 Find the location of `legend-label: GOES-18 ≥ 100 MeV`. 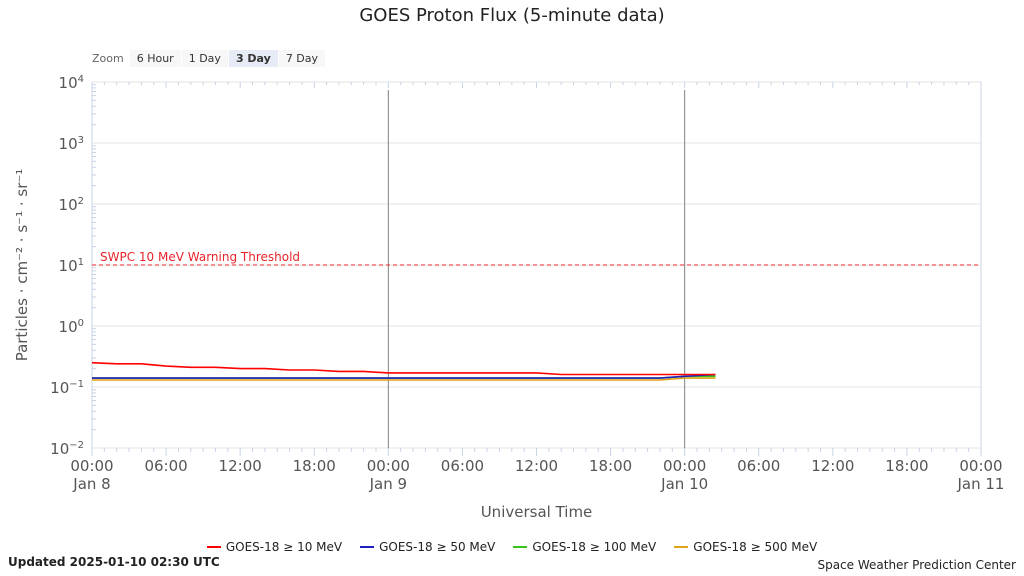

legend-label: GOES-18 ≥ 100 MeV is located at coordinates (594, 547).